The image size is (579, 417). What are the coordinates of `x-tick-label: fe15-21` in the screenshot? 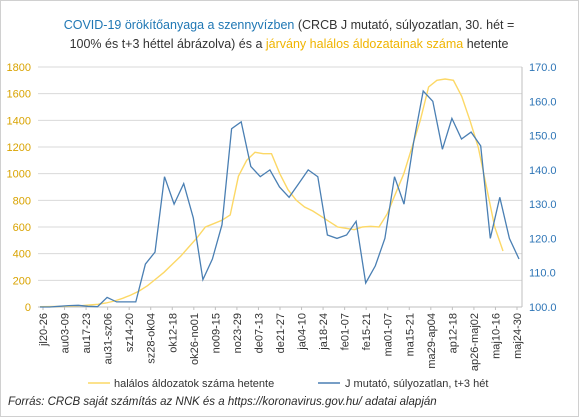 It's located at (367, 331).